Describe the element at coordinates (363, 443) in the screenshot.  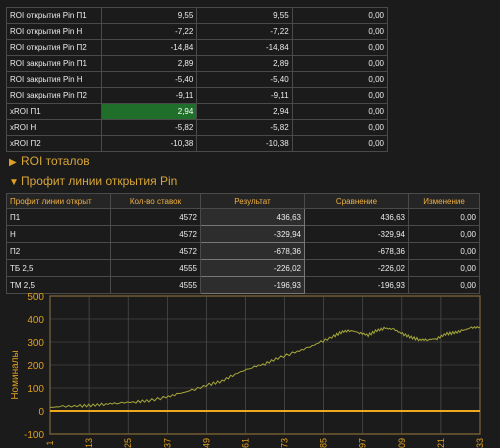
I see `x-tick-label: 97` at that location.